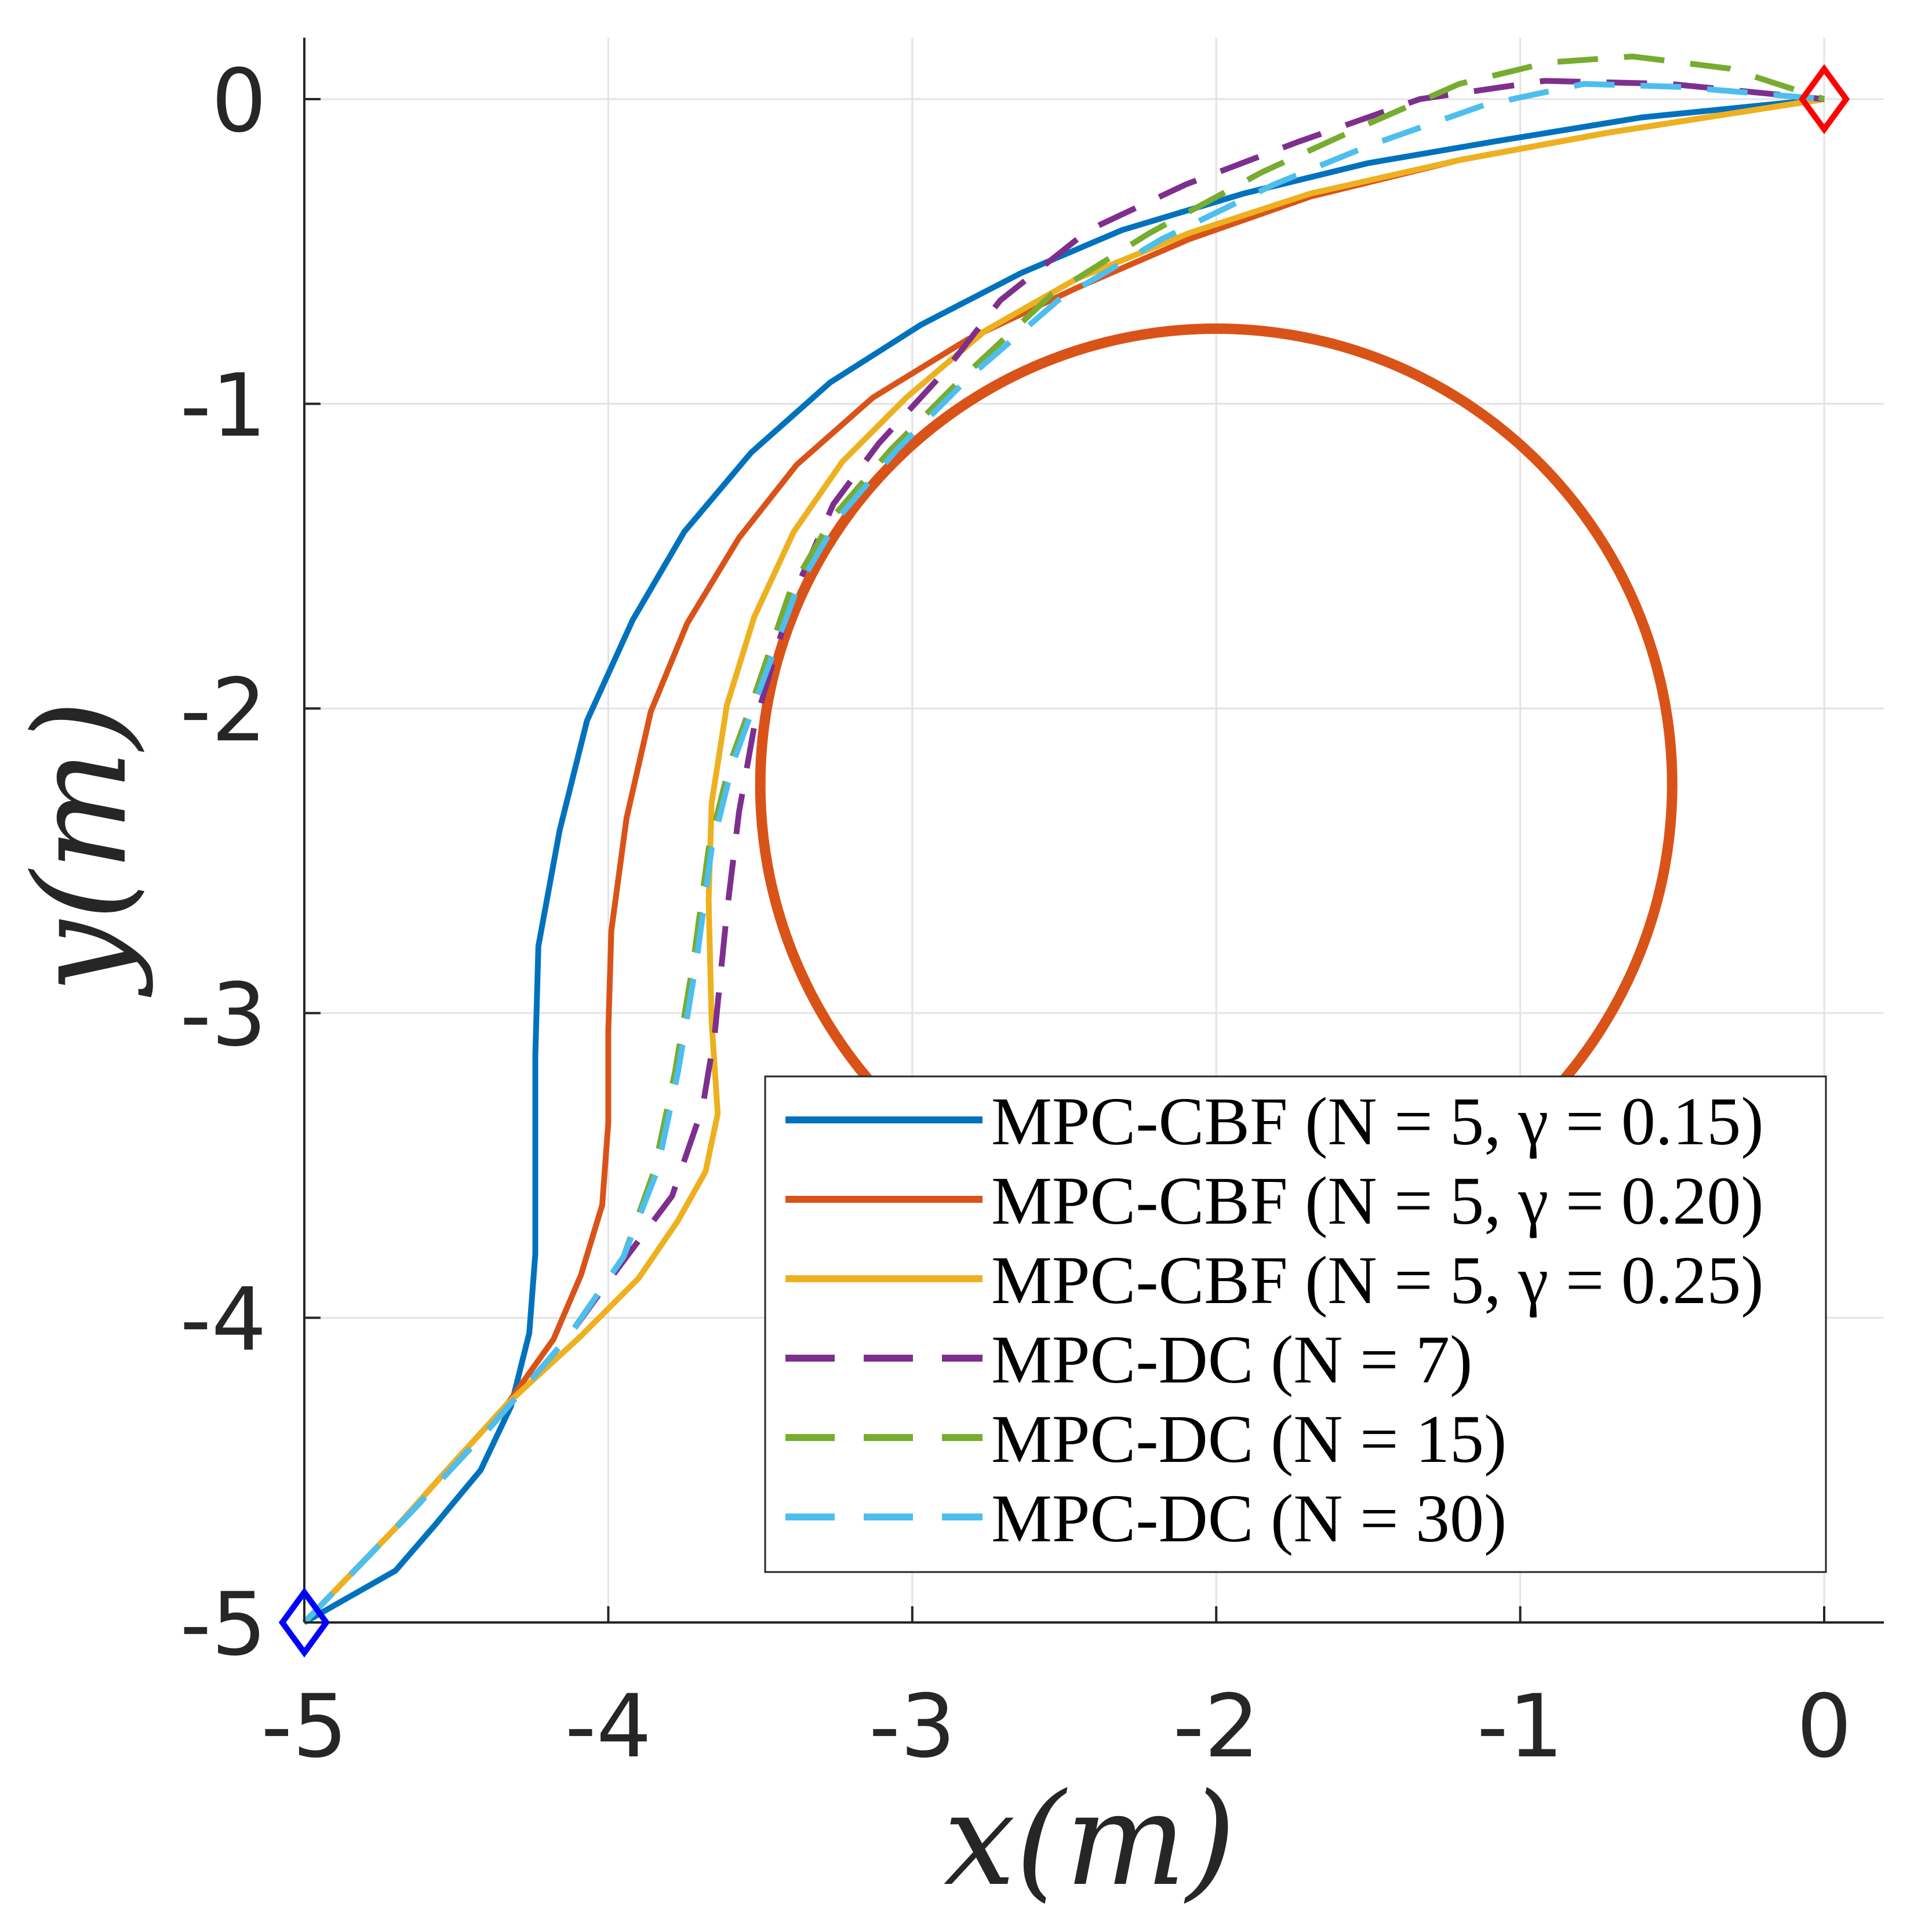 The image size is (1932, 1932). What do you see at coordinates (304, 1726) in the screenshot?
I see `x-tick-label: -5` at bounding box center [304, 1726].